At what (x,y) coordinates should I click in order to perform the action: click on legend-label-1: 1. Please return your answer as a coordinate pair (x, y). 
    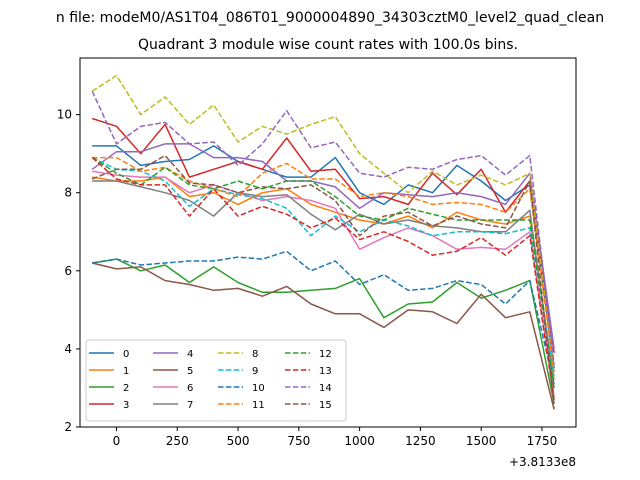
    Looking at the image, I should click on (126, 371).